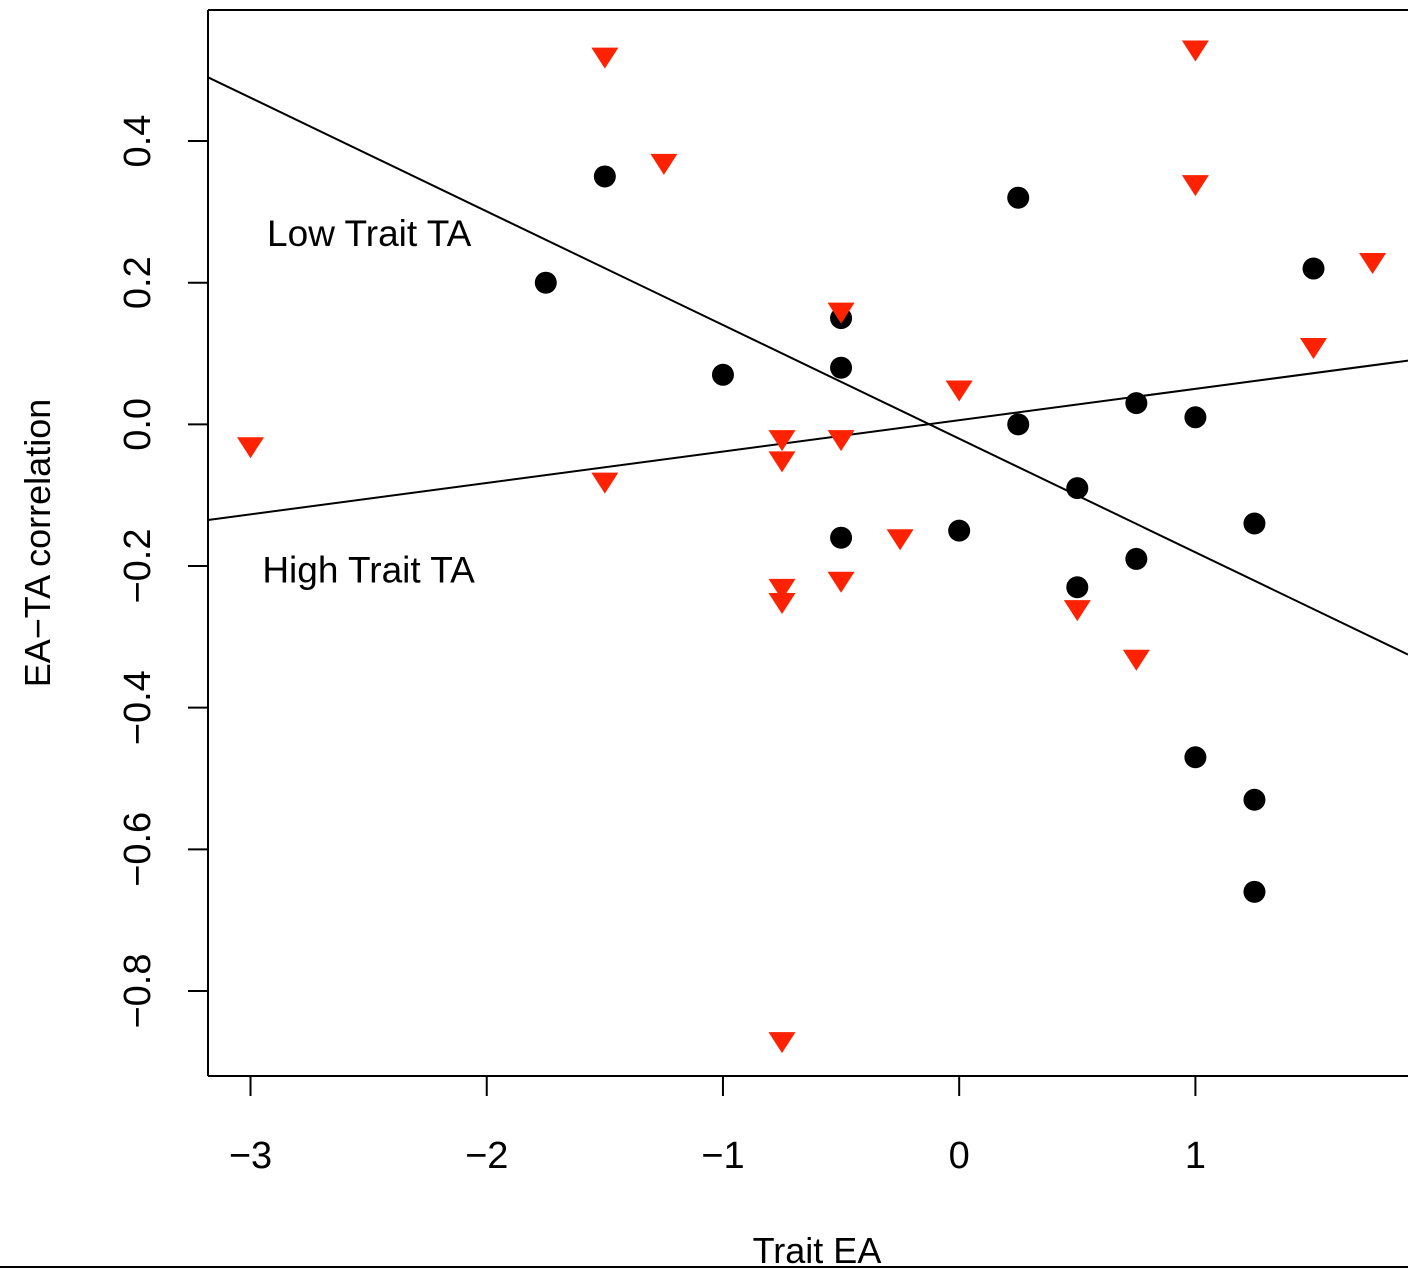 The height and width of the screenshot is (1269, 1408). I want to click on y-tick-label: −0.8, so click(138, 990).